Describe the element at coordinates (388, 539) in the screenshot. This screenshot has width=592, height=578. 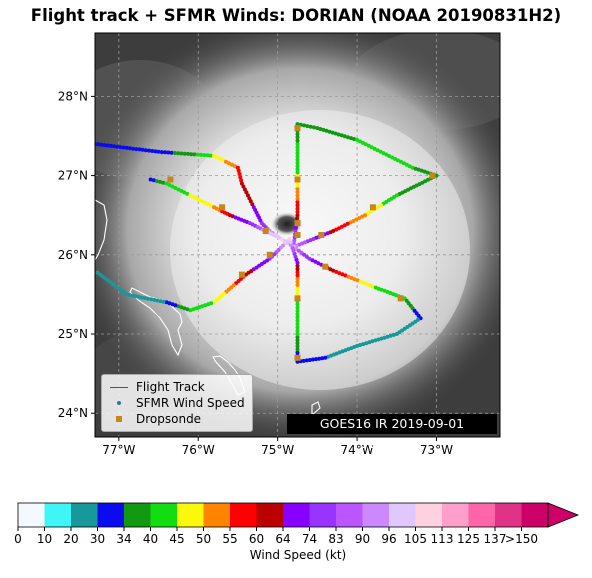
I see `colorbar-tick-label: 96` at that location.